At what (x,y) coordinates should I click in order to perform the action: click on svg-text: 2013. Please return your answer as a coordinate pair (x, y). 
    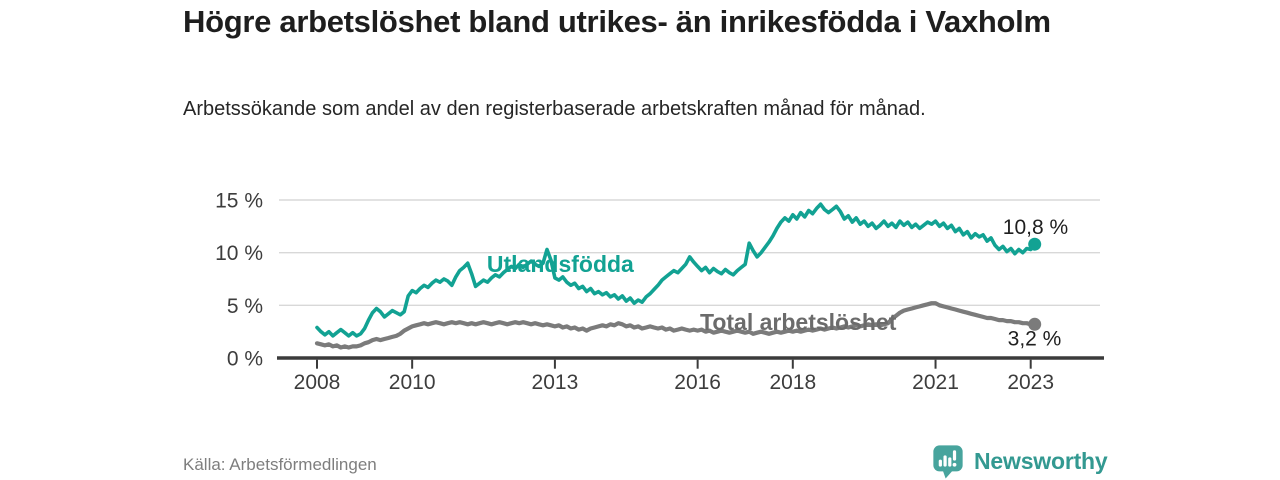
    Looking at the image, I should click on (555, 382).